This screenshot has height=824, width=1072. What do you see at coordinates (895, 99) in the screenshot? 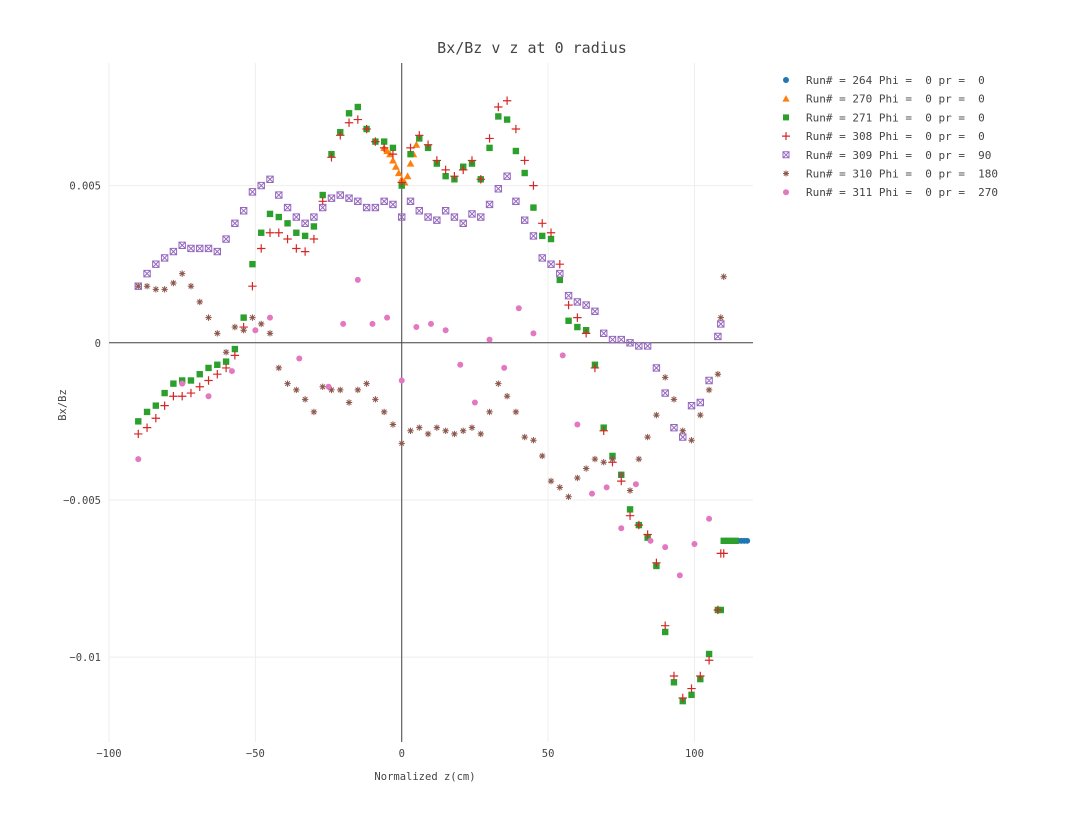
I see `legend-label: Run# = 270 Phi = 0 pr = 0` at bounding box center [895, 99].